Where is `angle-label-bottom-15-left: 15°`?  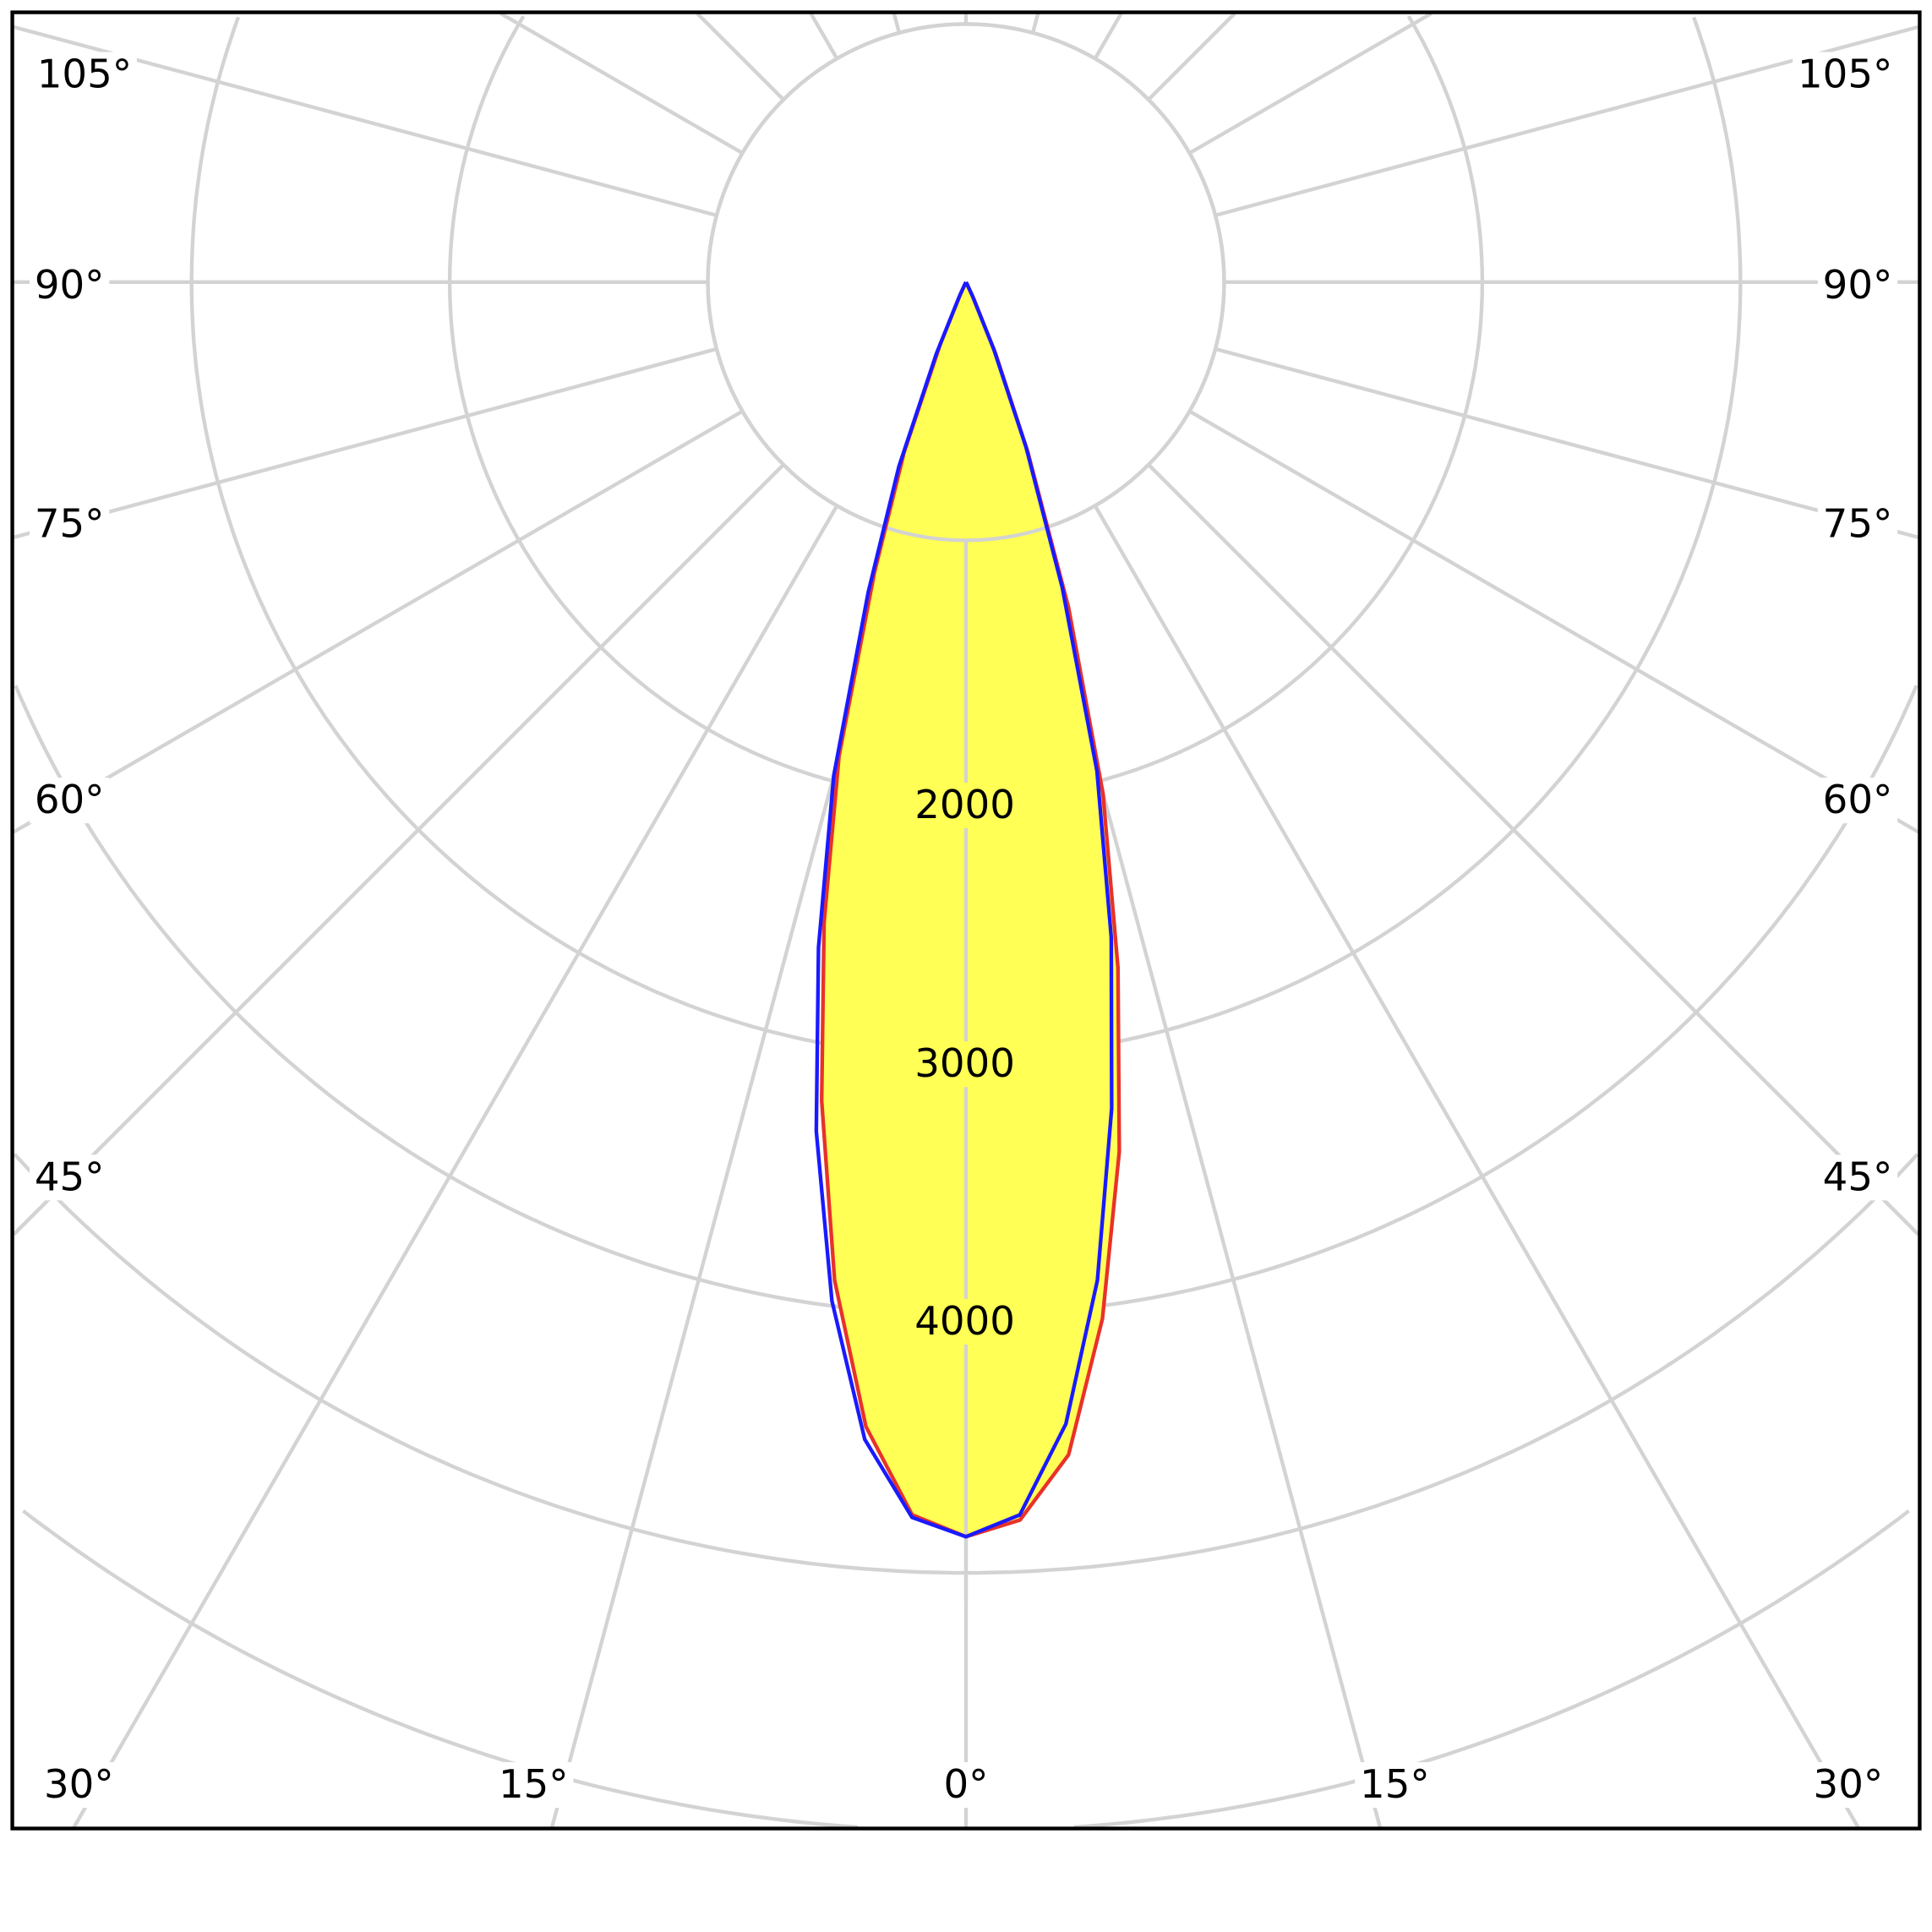
angle-label-bottom-15-left: 15° is located at coordinates (534, 1785).